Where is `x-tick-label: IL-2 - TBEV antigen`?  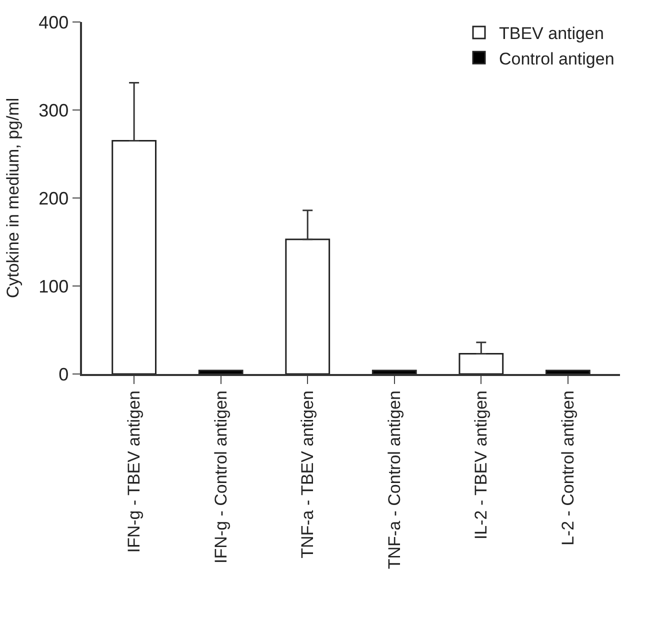
x-tick-label: IL-2 - TBEV antigen is located at coordinates (481, 465).